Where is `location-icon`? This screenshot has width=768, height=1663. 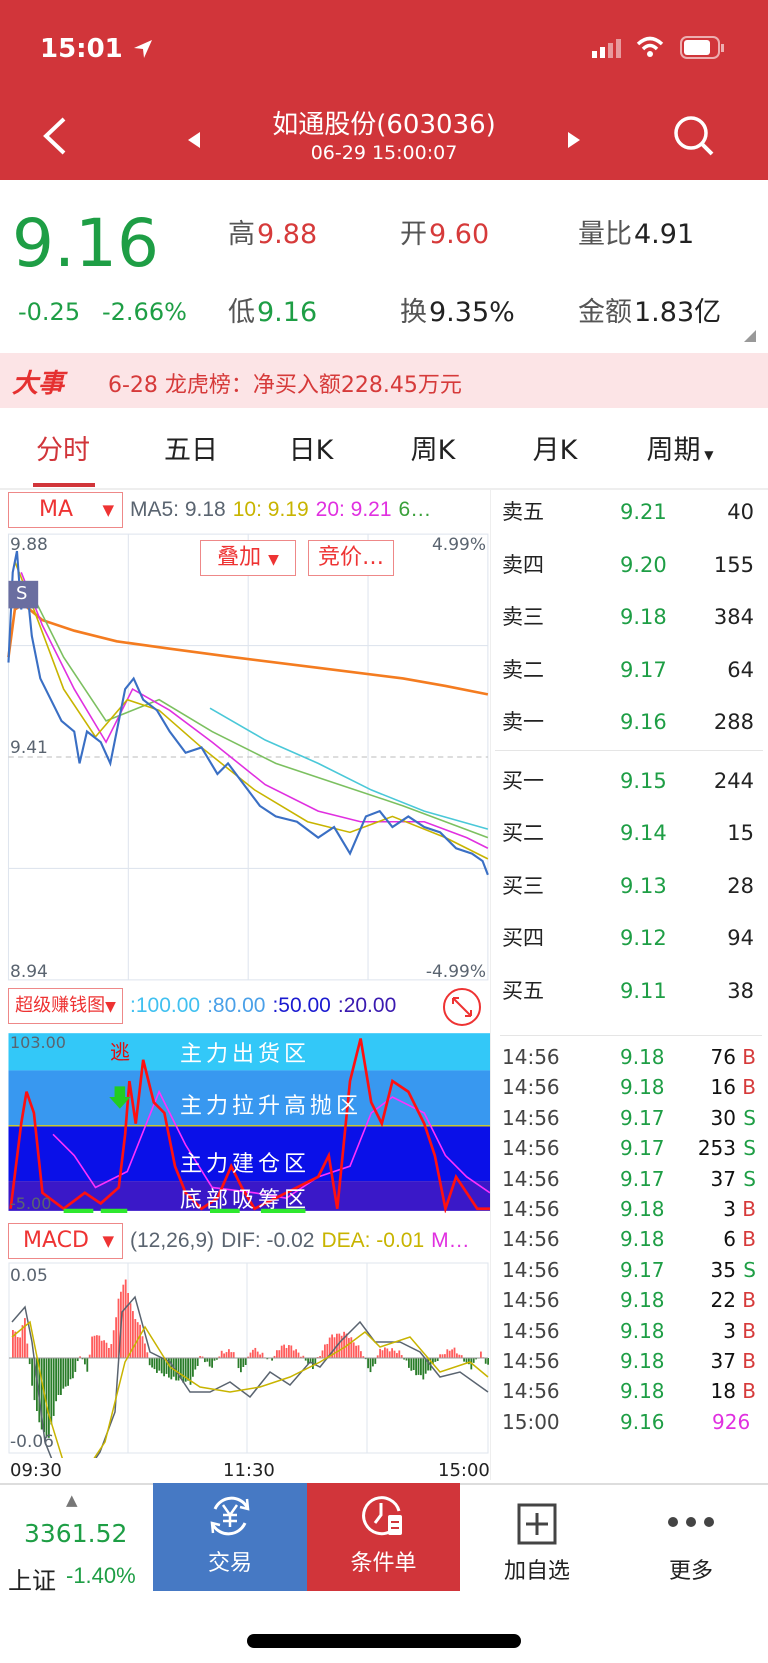
location-icon is located at coordinates (143, 49).